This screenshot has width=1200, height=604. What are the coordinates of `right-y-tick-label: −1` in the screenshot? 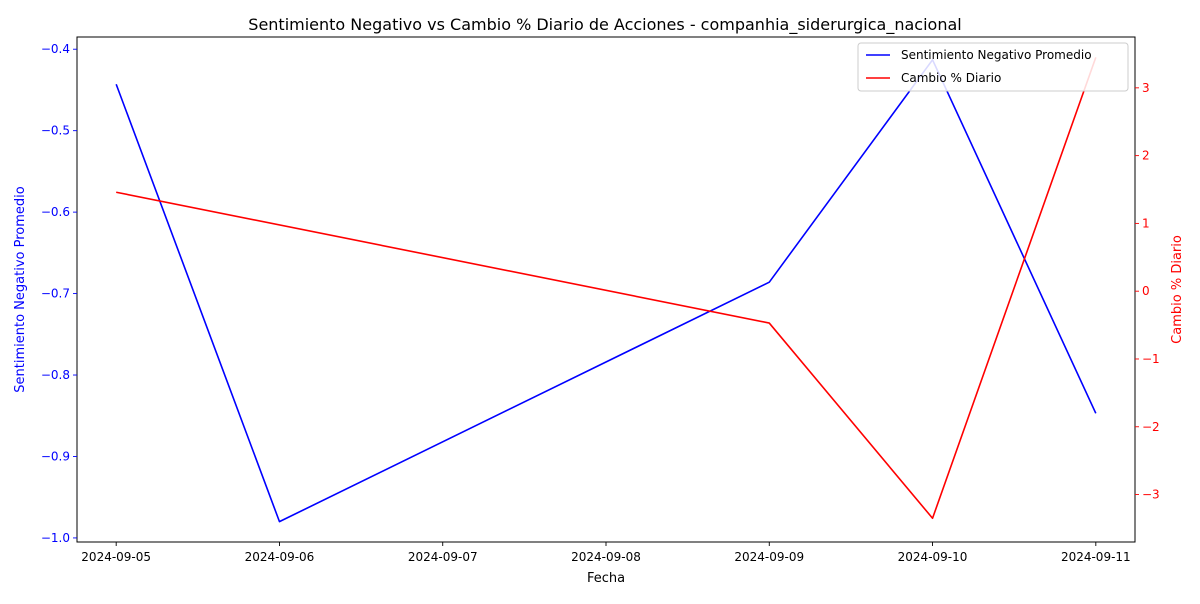 It's located at (1151, 359).